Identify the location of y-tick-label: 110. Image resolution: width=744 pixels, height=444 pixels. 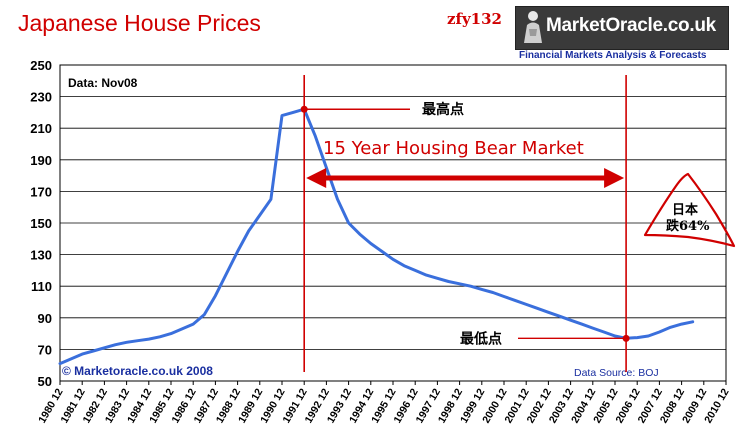
(41, 286).